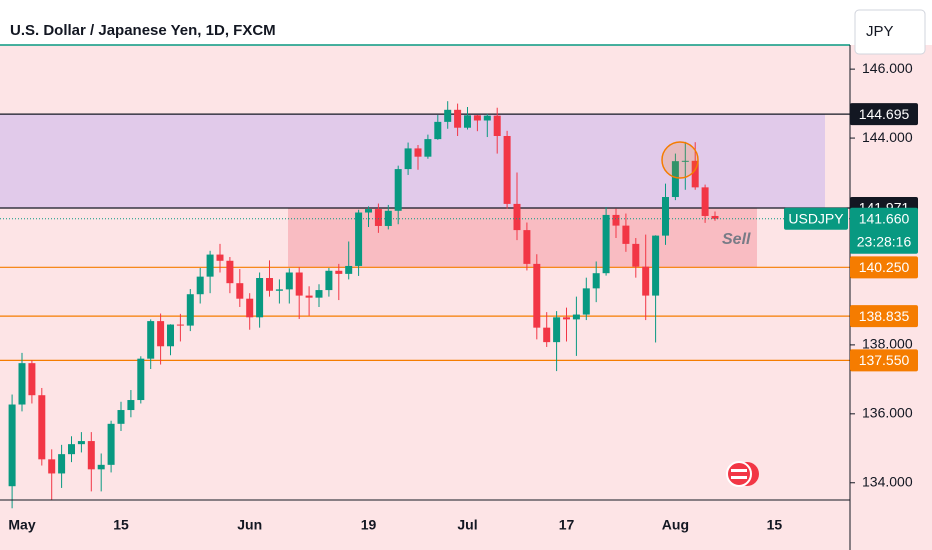 The image size is (932, 550). What do you see at coordinates (887, 481) in the screenshot?
I see `y-tick-label: 134.000` at bounding box center [887, 481].